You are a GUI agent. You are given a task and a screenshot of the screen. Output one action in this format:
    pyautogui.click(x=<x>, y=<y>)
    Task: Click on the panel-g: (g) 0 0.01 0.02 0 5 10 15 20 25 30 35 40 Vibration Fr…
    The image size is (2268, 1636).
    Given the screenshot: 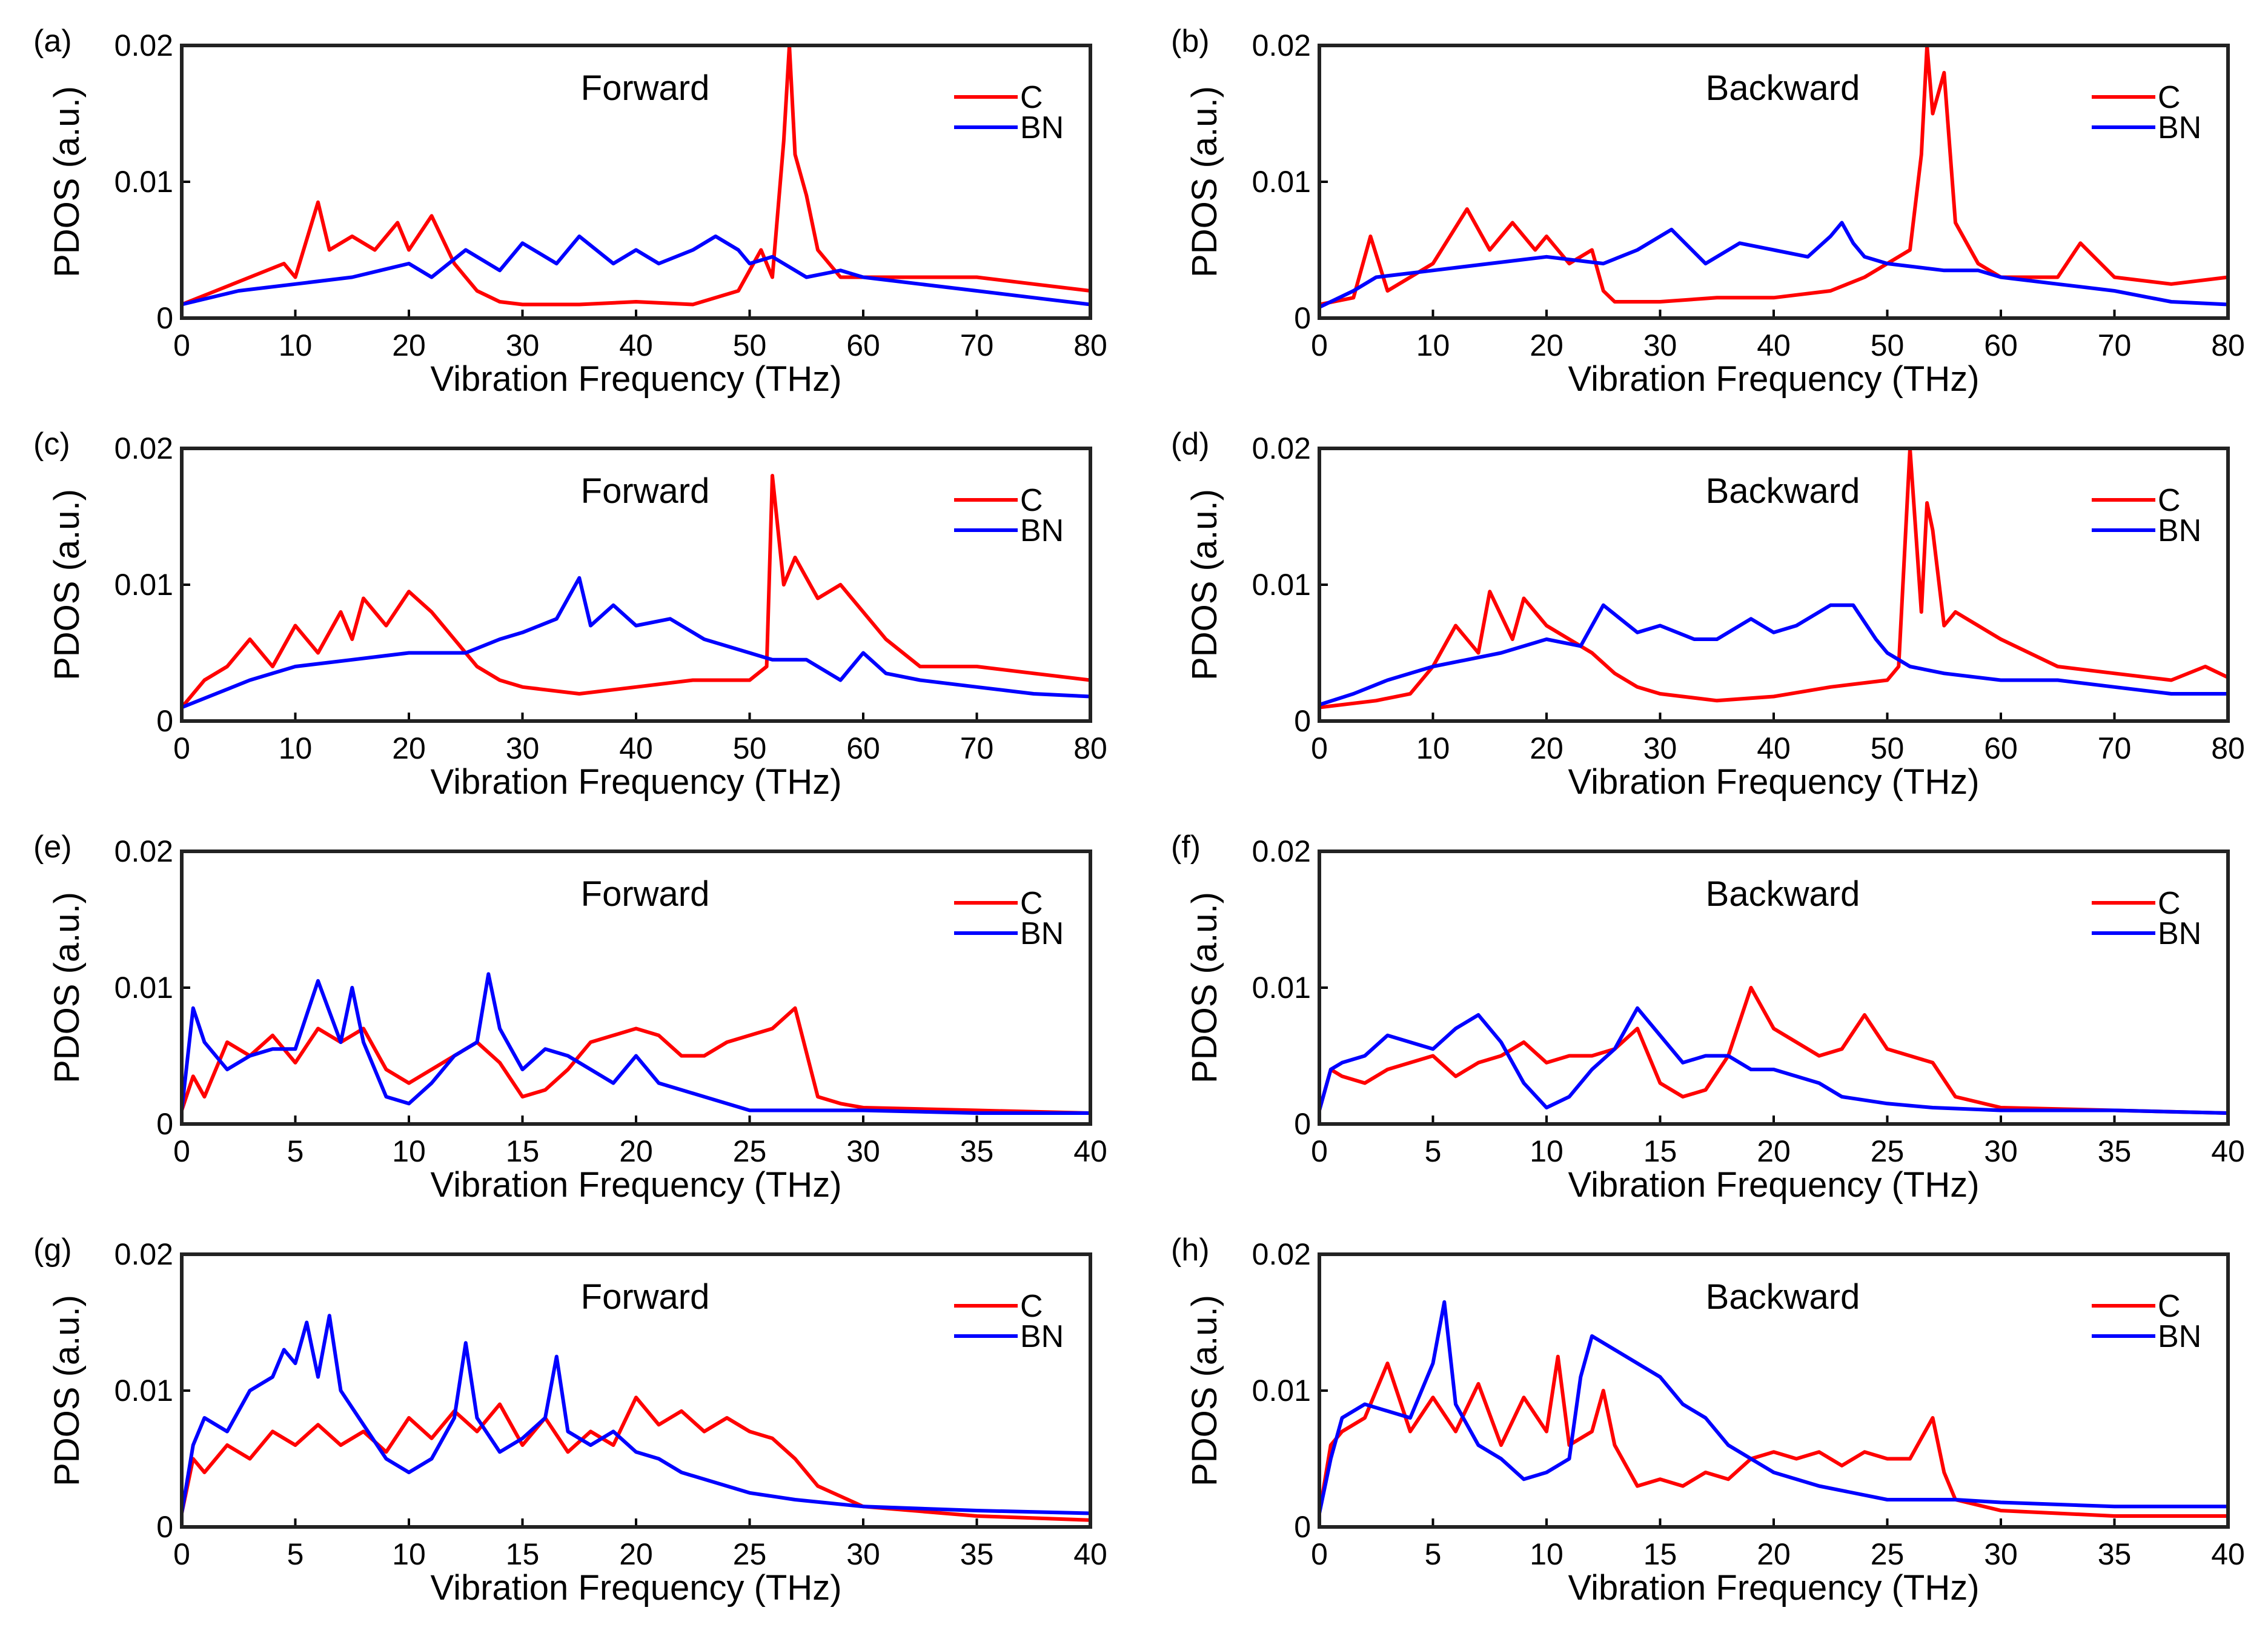 What is the action you would take?
    pyautogui.click(x=570, y=1420)
    